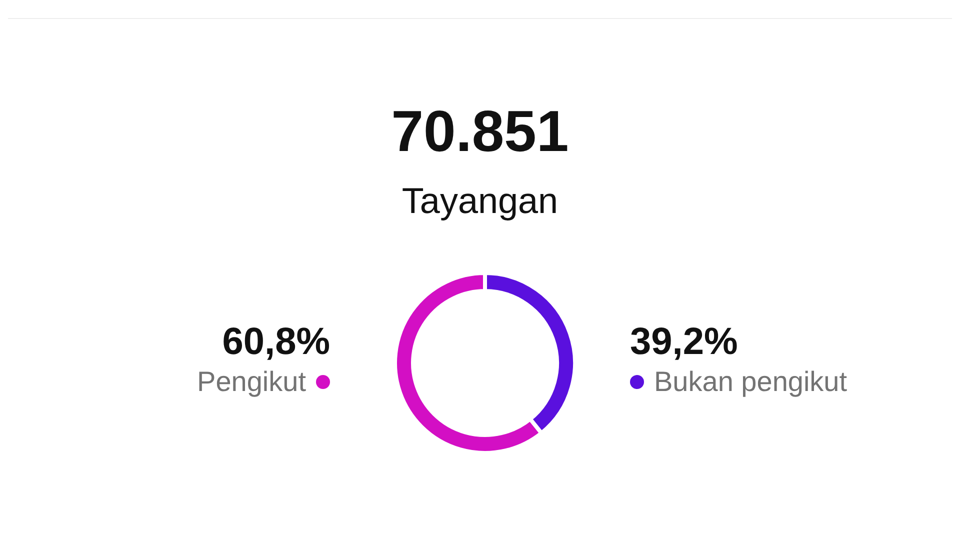 This screenshot has height=539, width=960. Describe the element at coordinates (480, 131) in the screenshot. I see `chart-title: 70.851` at that location.